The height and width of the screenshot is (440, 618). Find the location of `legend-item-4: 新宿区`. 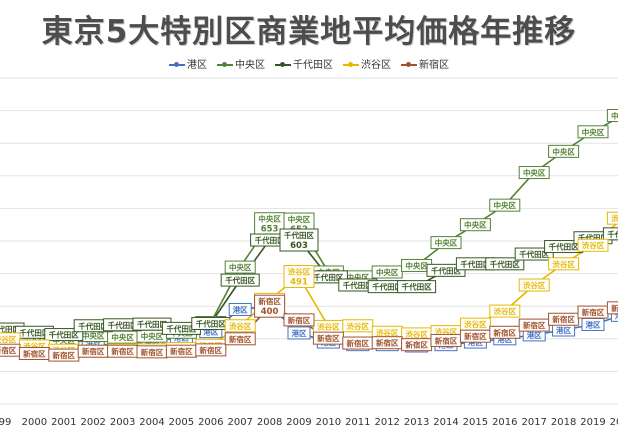

legend-item-4: 新宿区 is located at coordinates (425, 63).